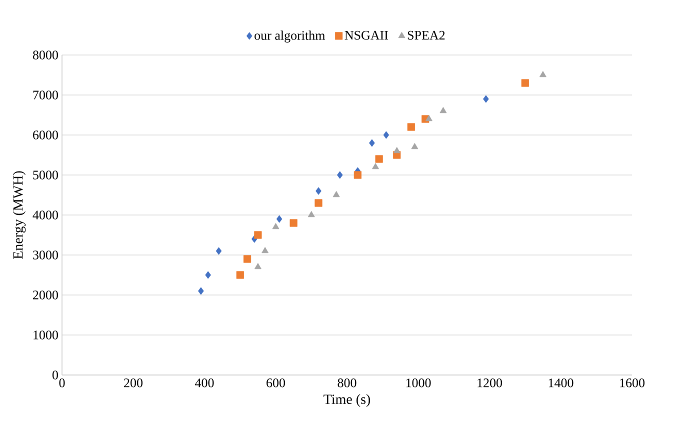 The image size is (684, 427). What do you see at coordinates (45, 135) in the screenshot?
I see `y-tick-label: 6000` at bounding box center [45, 135].